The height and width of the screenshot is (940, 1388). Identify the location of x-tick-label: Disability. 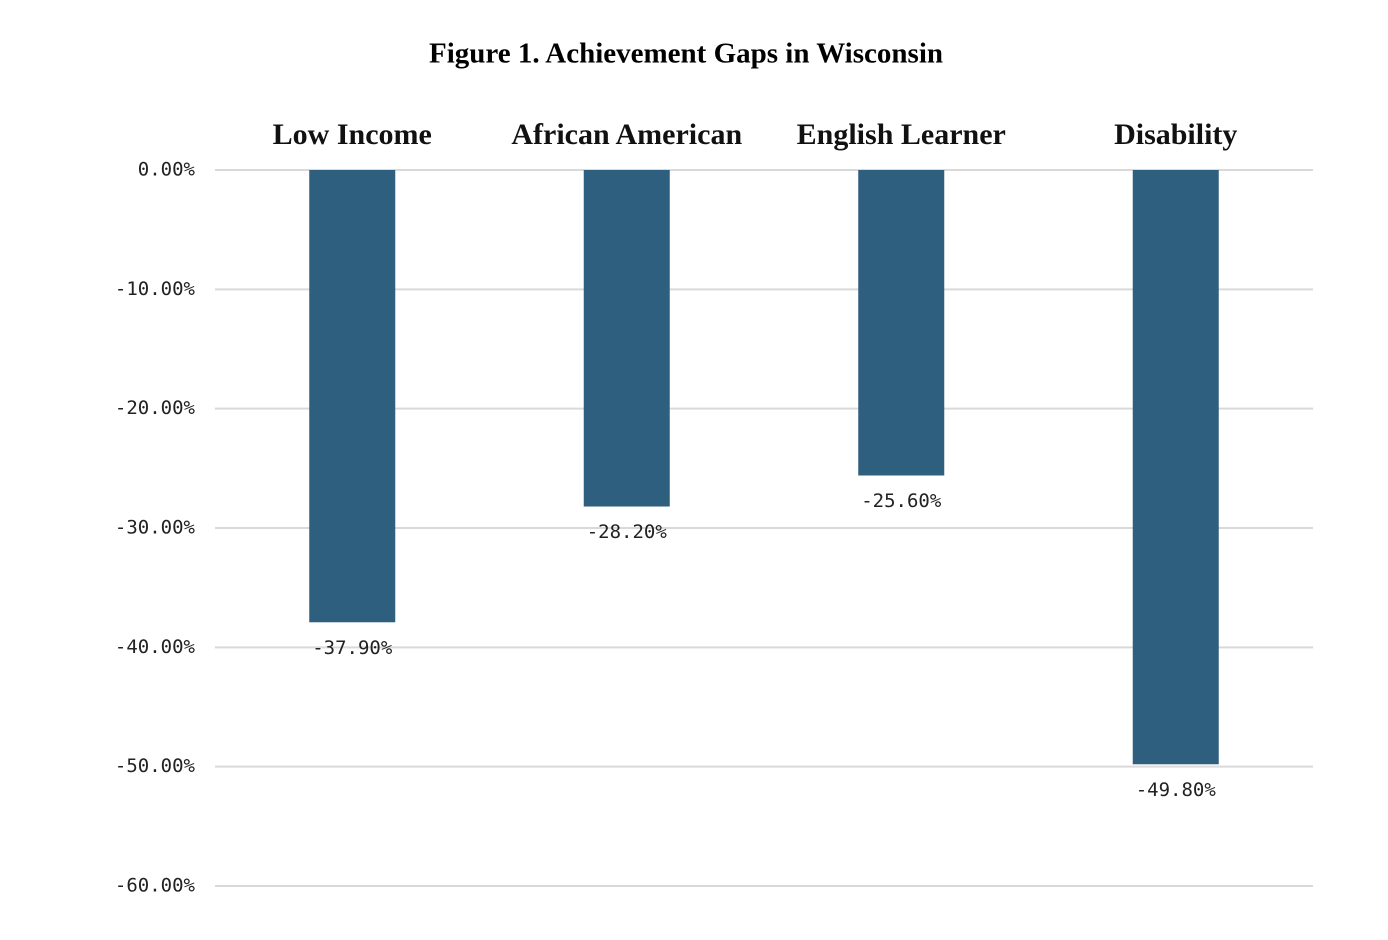
(1175, 134).